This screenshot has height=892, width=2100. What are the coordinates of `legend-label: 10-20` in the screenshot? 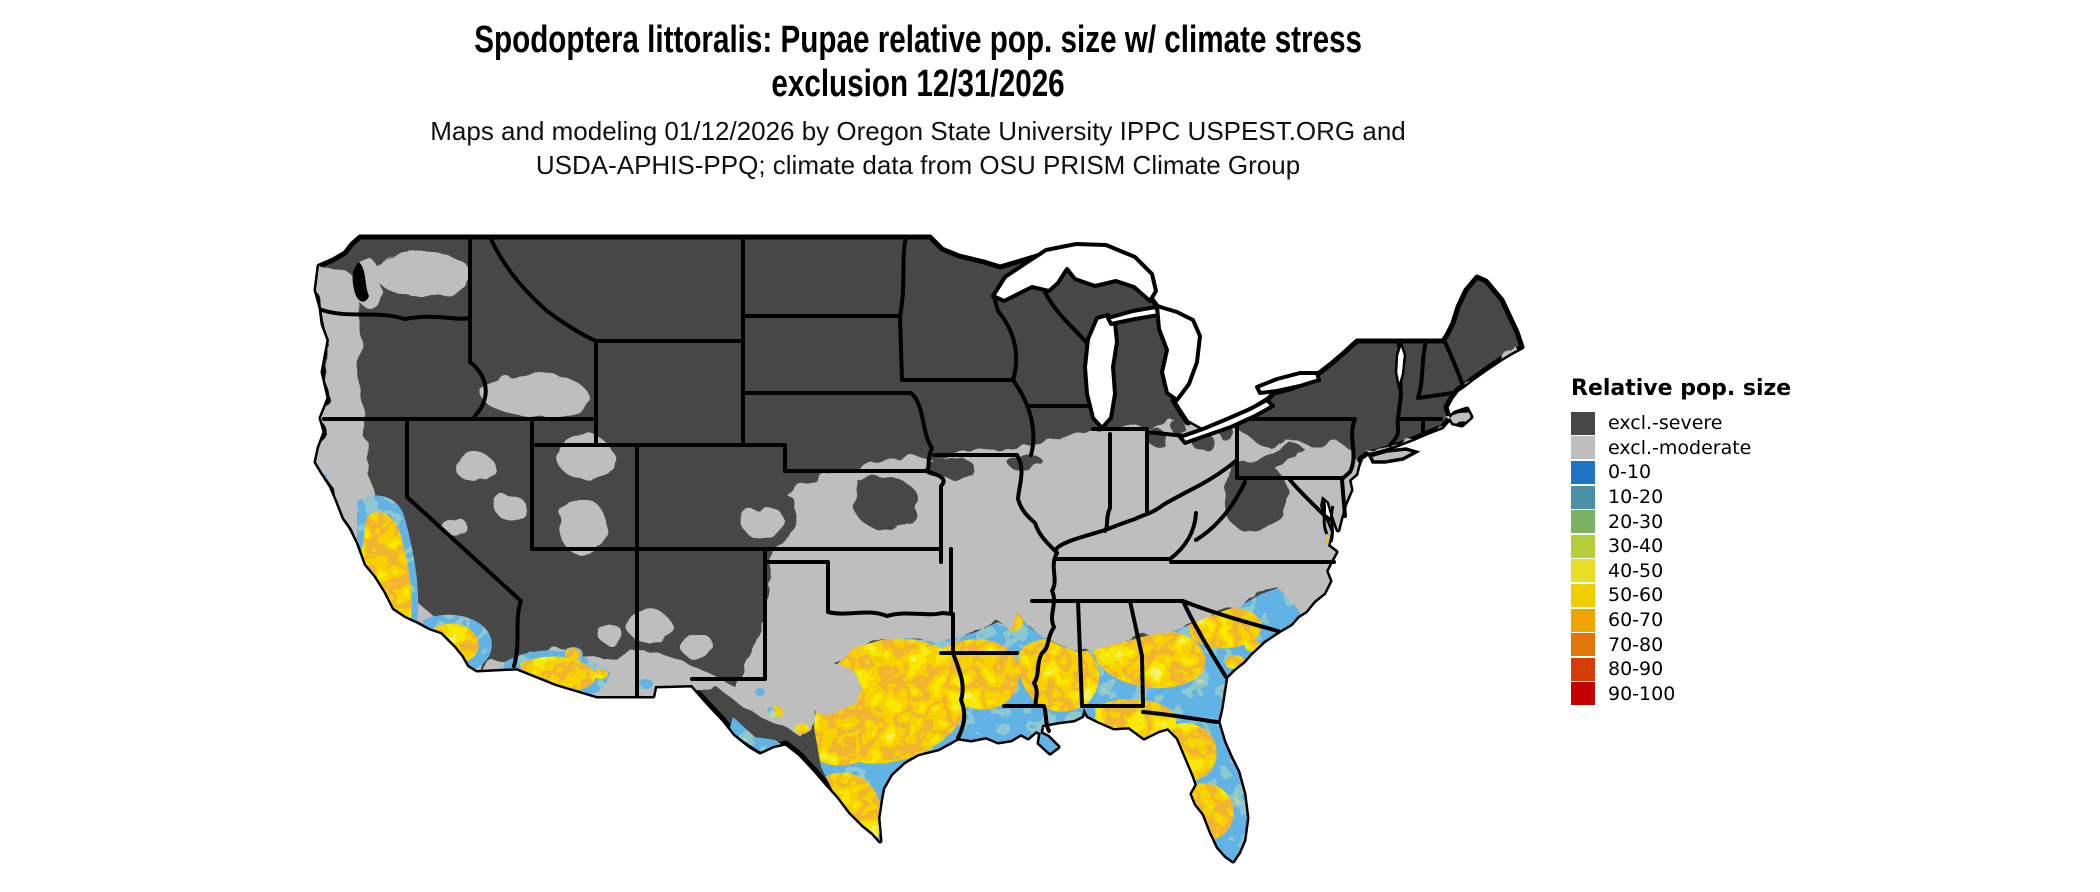 It's located at (1636, 497).